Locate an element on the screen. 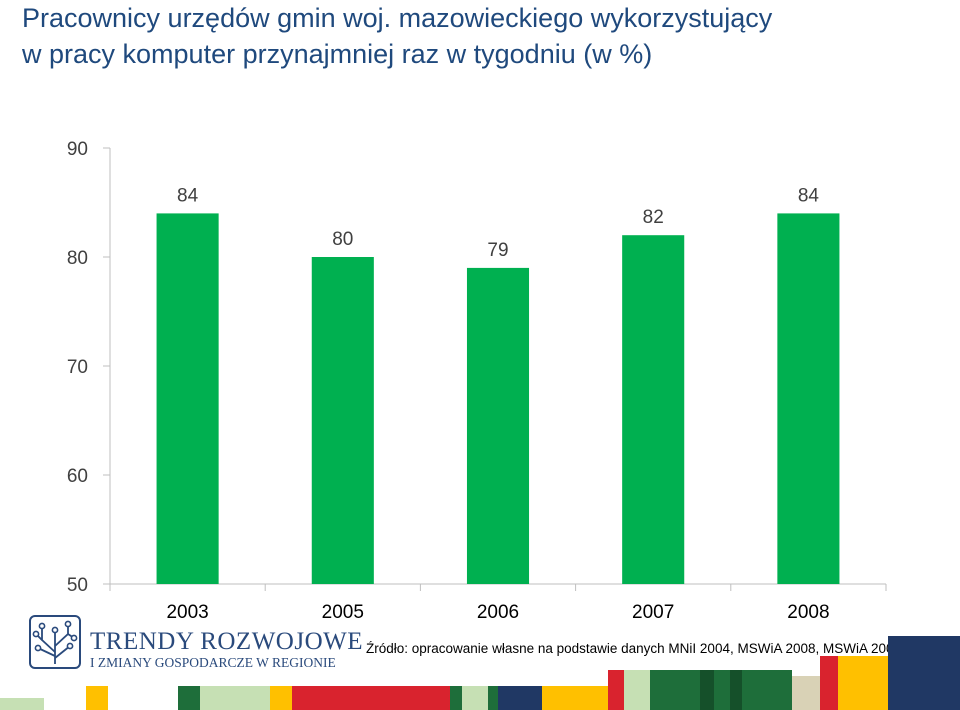 This screenshot has height=710, width=960. circuit-tree-icon is located at coordinates (55, 642).